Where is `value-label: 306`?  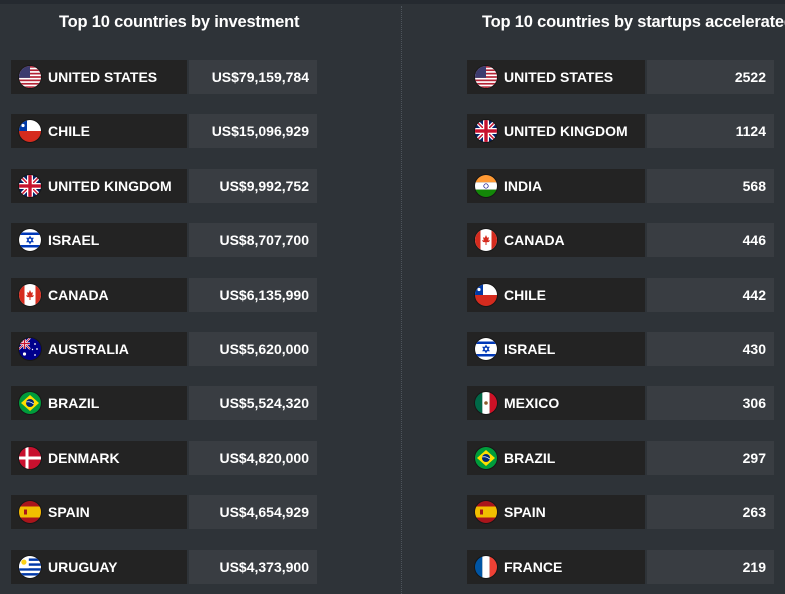 value-label: 306 is located at coordinates (754, 403).